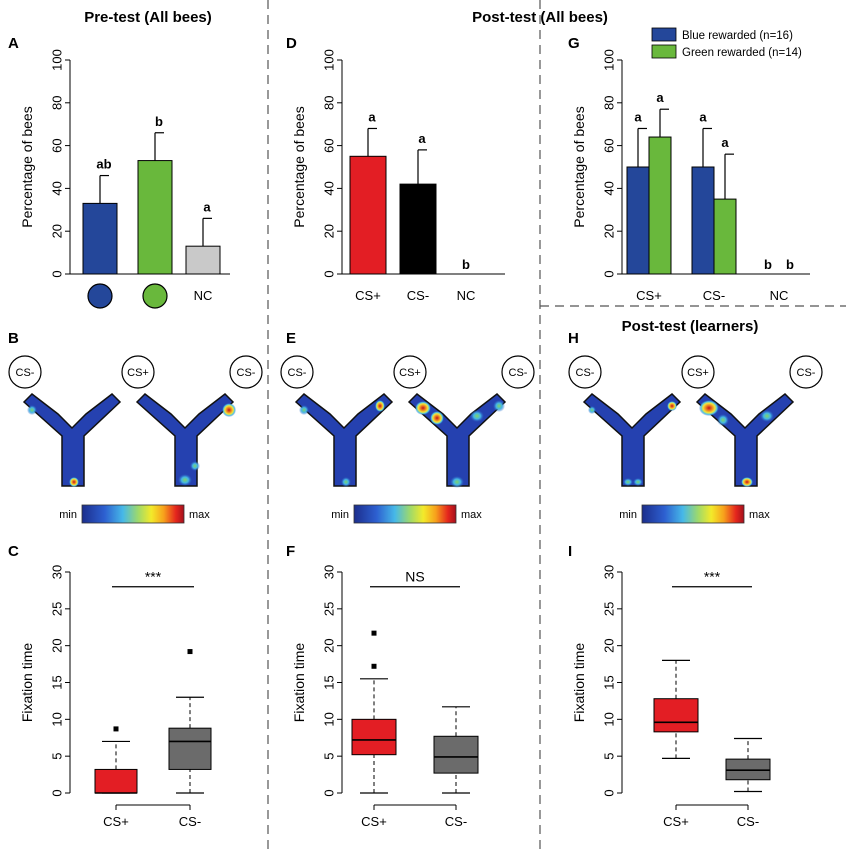 This screenshot has width=846, height=850. What do you see at coordinates (540, 17) in the screenshot?
I see `section-title-posttest: Post-test (All bees)` at bounding box center [540, 17].